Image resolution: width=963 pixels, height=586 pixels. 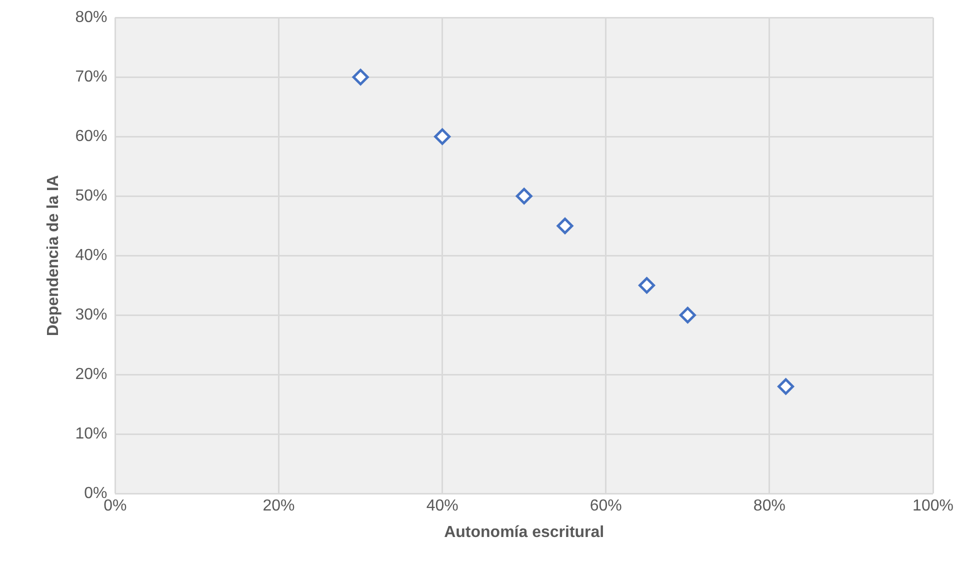 I want to click on y-tick-label: 60%, so click(x=91, y=137).